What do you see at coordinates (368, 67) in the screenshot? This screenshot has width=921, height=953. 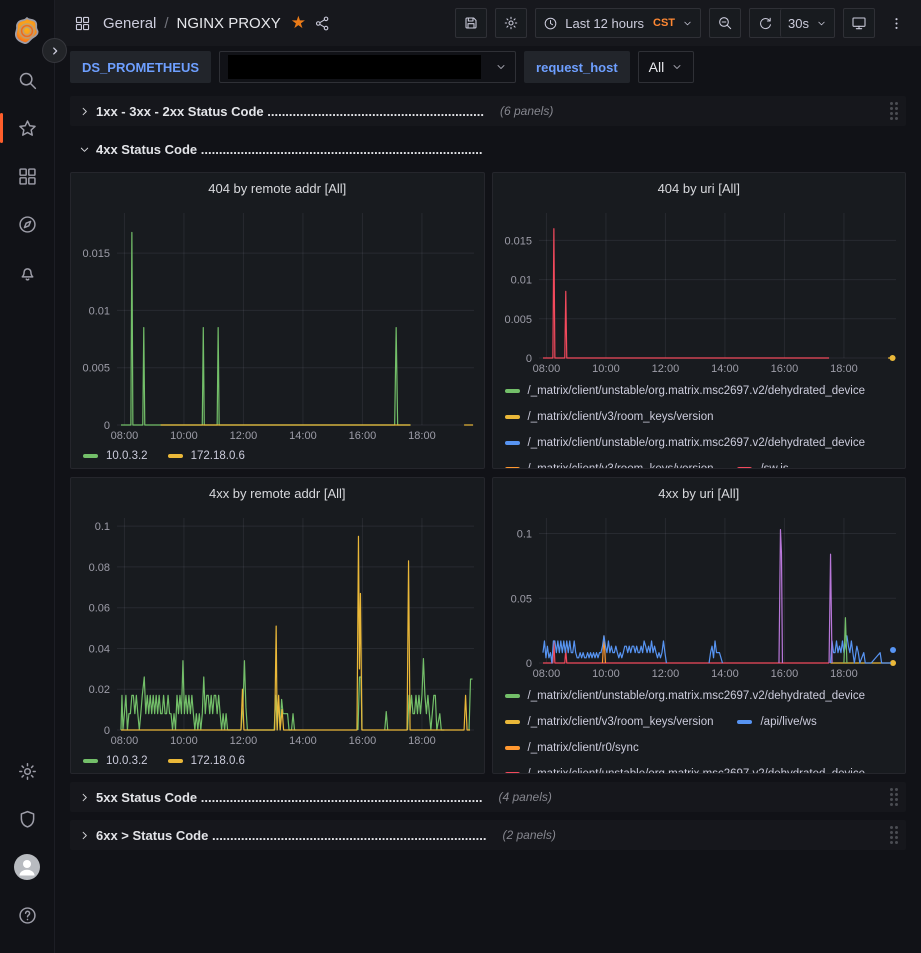 I see `datasource-variable-select` at bounding box center [368, 67].